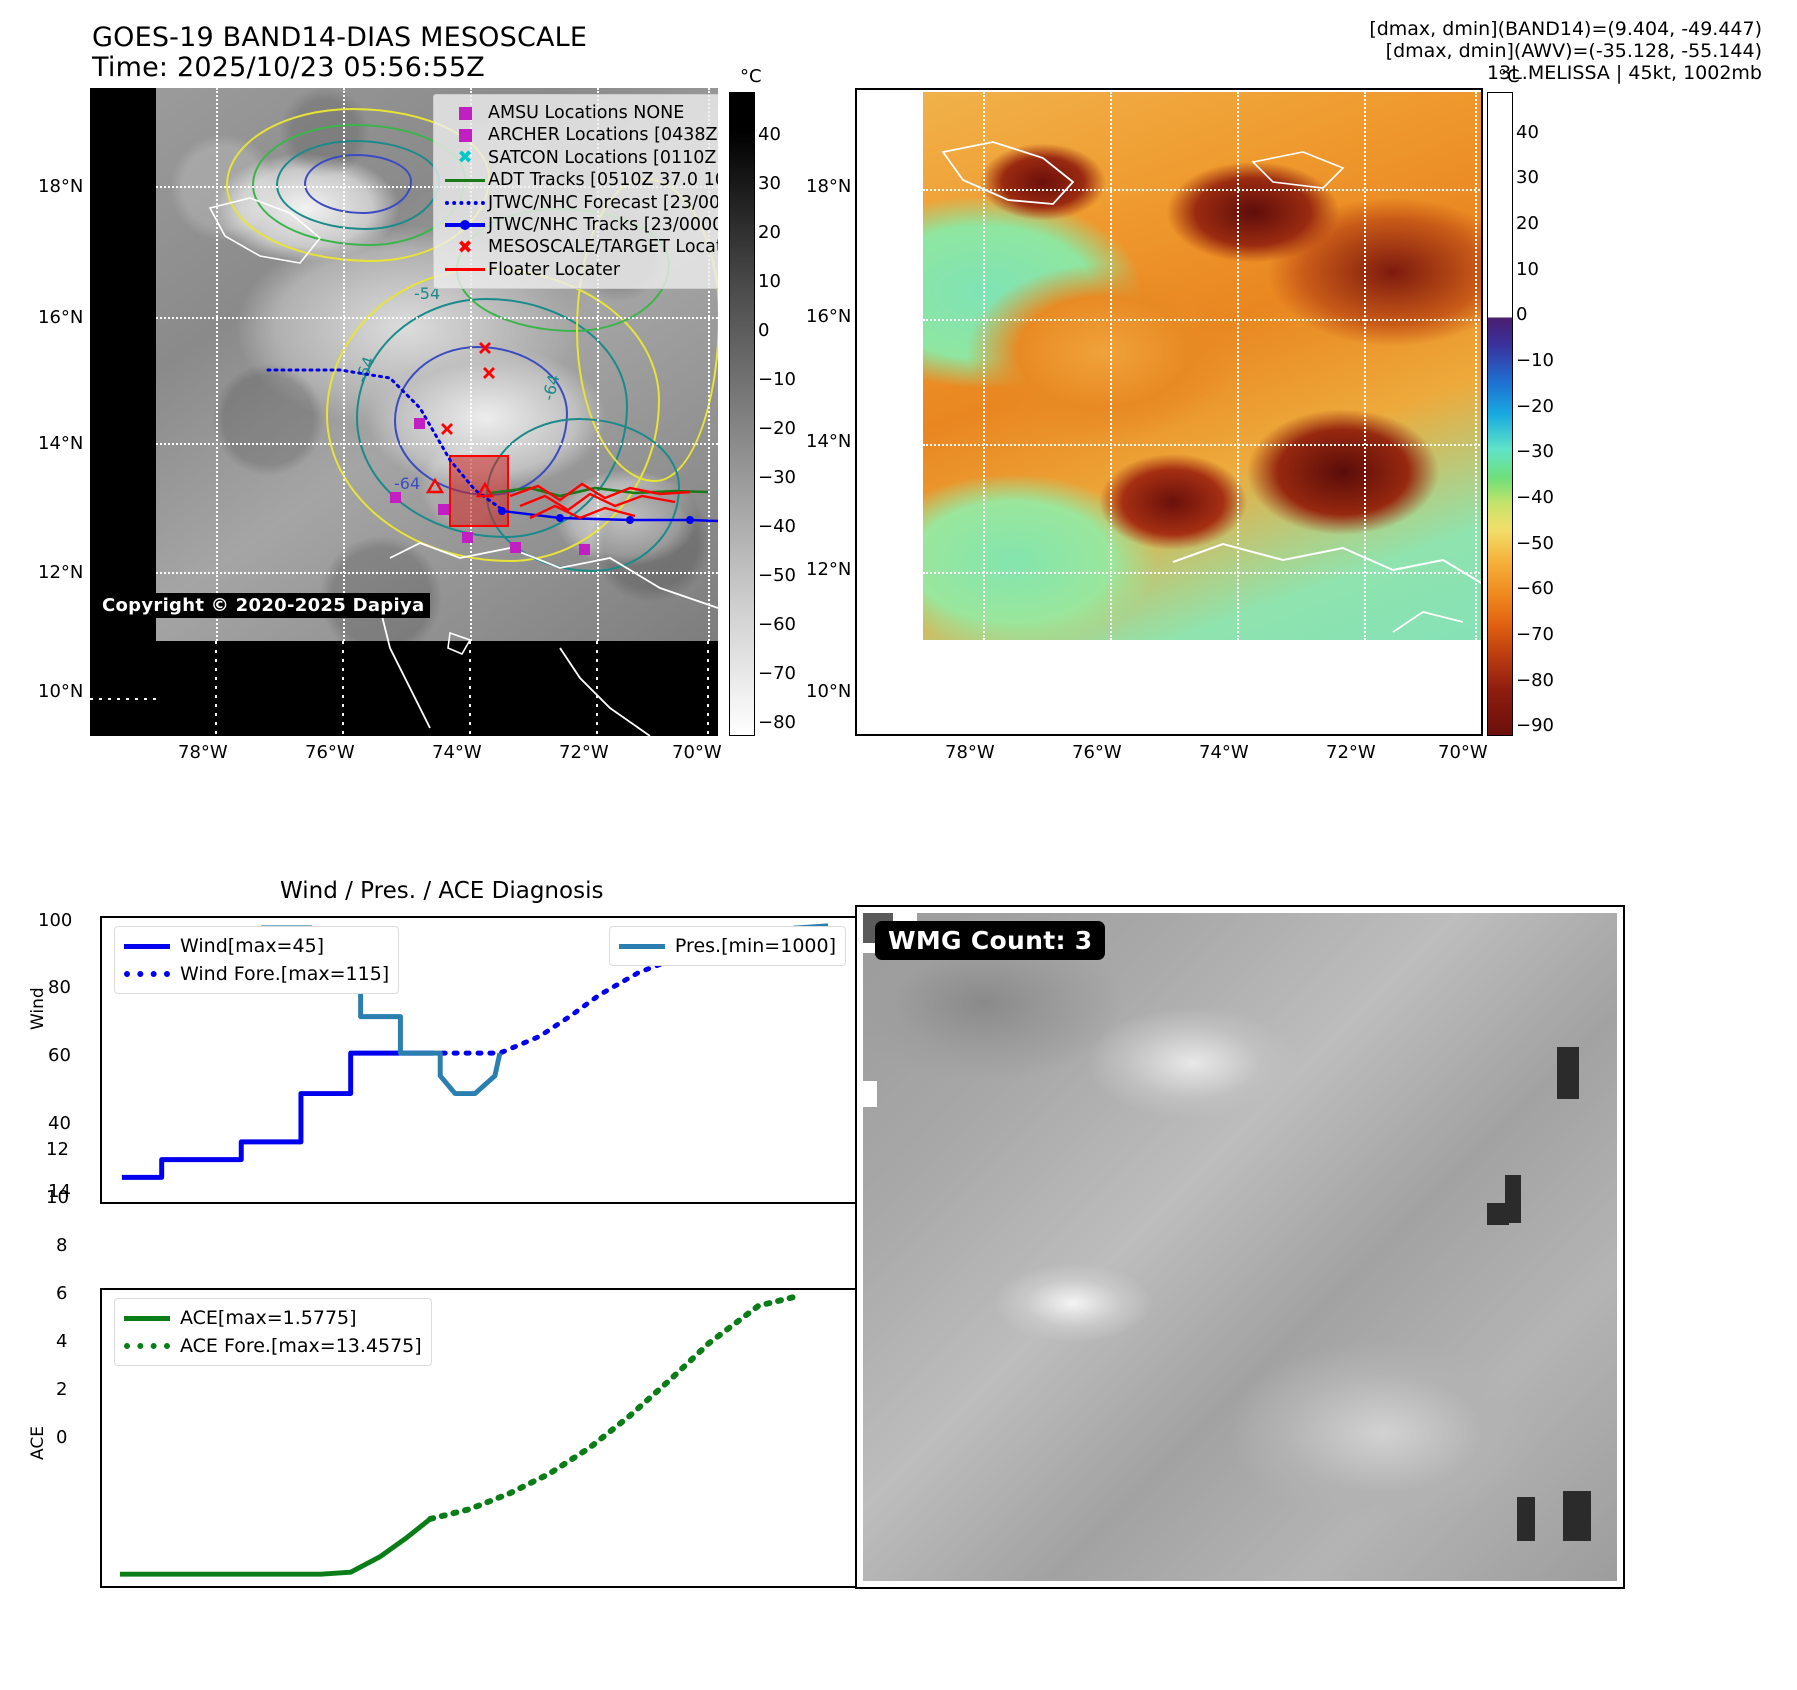 This screenshot has height=1690, width=1797. I want to click on ace-chart-legend: ACE[max=1.5775] ACE Fore.[max=13.4575], so click(273, 1332).